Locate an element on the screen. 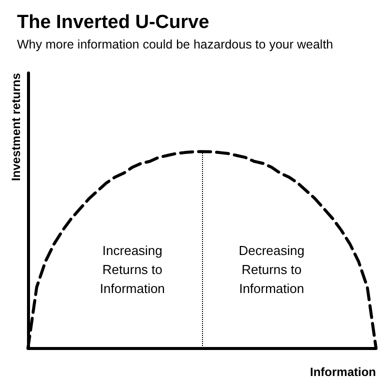 The image size is (390, 390). chart-title: The Inverted U-Curve is located at coordinates (113, 22).